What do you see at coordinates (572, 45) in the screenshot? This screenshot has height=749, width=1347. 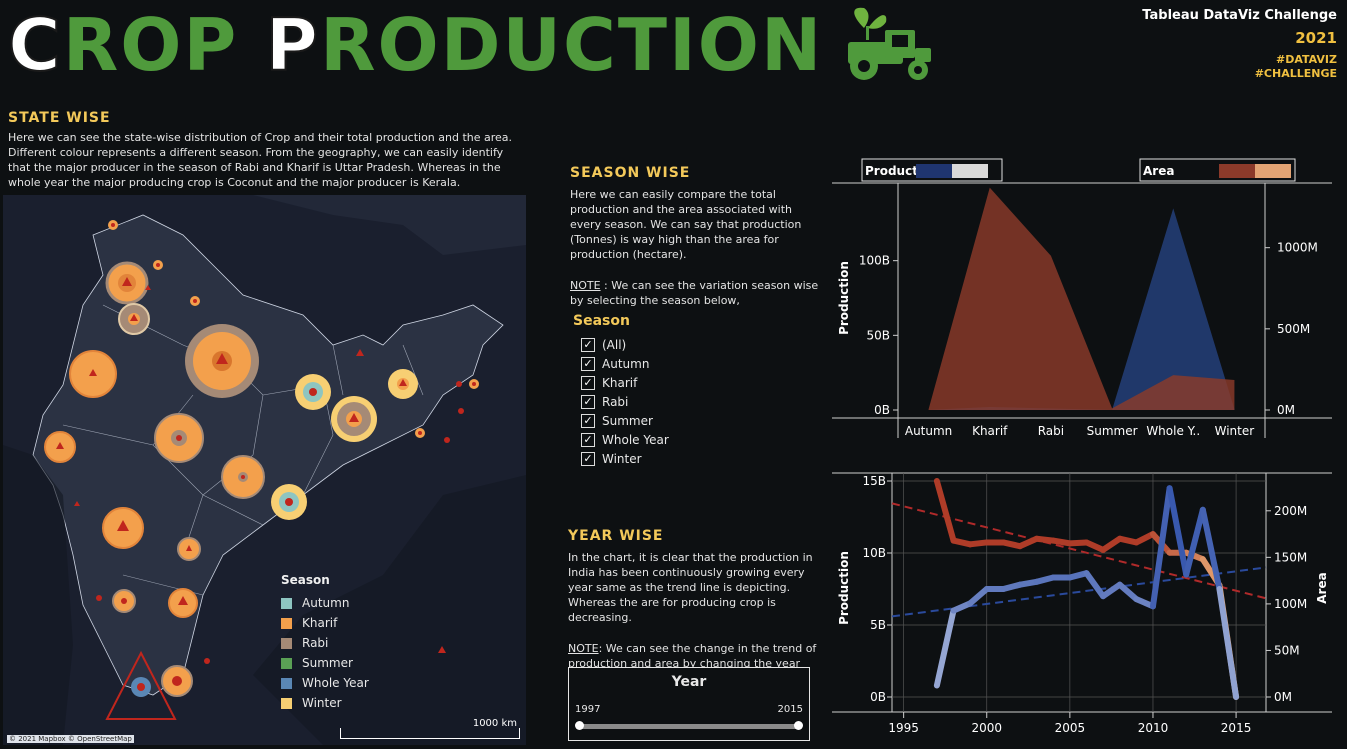 I see `title-roduction: RODUCTION` at bounding box center [572, 45].